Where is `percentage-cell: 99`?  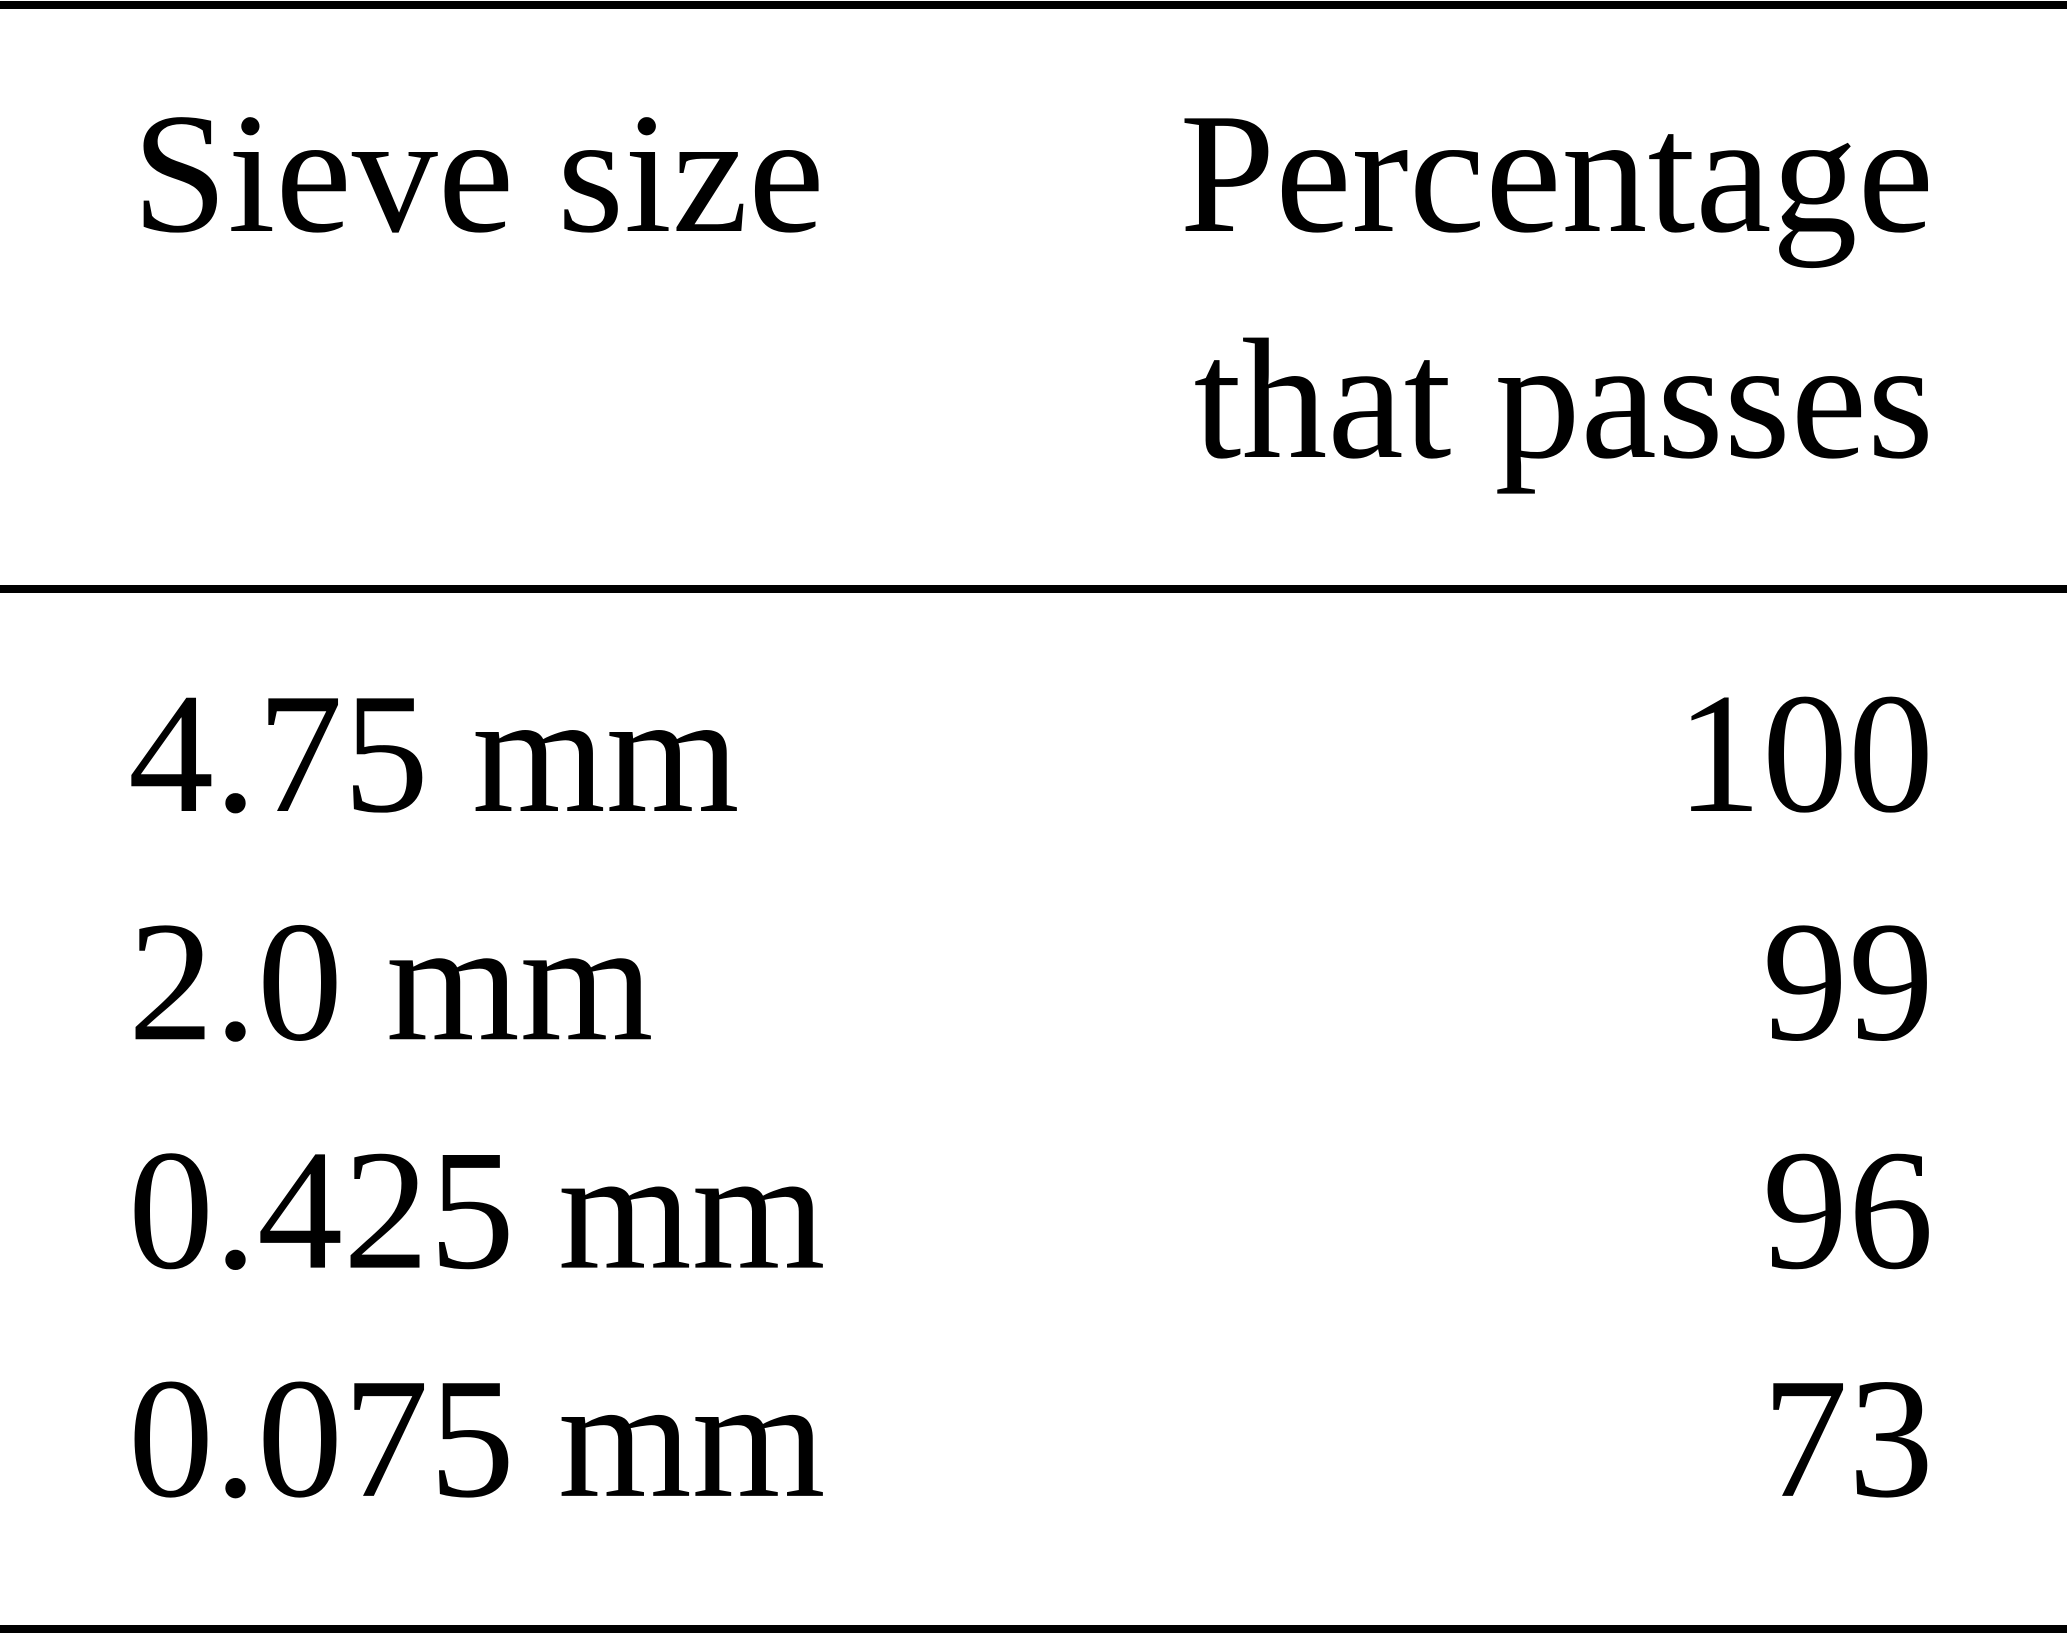 percentage-cell: 99 is located at coordinates (1848, 982).